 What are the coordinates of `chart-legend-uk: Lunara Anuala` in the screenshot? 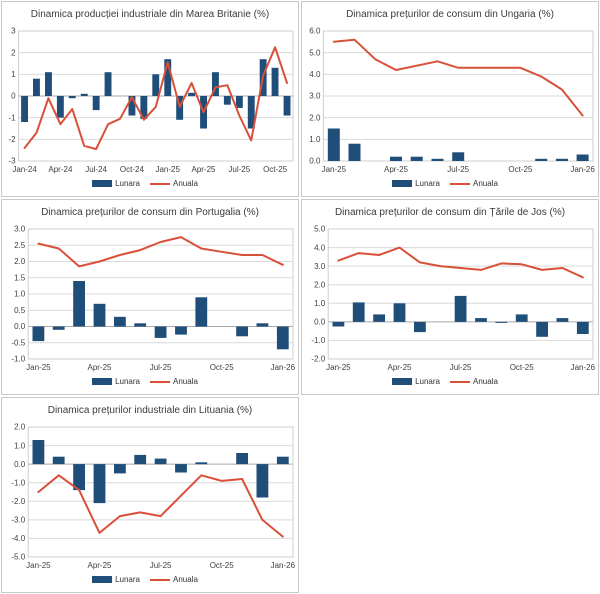 It's located at (150, 183).